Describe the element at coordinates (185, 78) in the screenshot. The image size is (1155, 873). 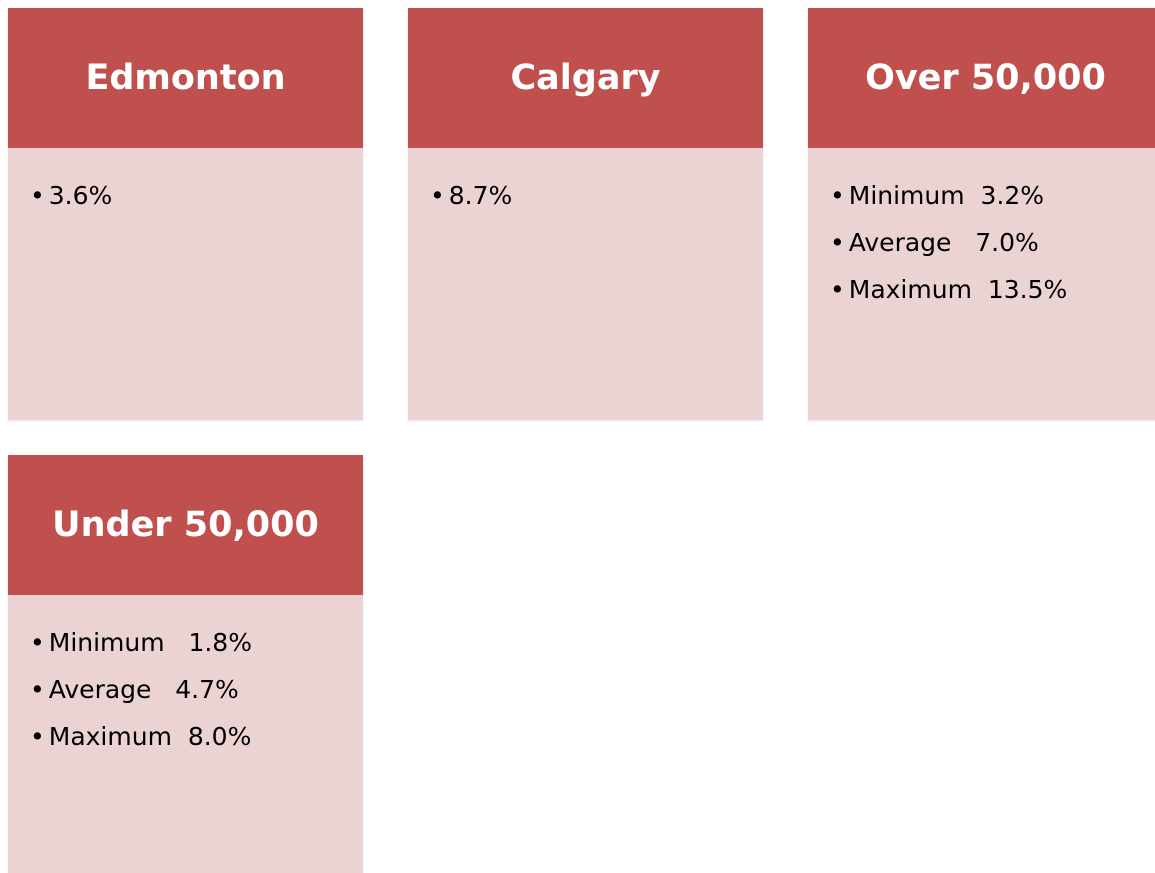
I see `card-title: Edmonton` at that location.